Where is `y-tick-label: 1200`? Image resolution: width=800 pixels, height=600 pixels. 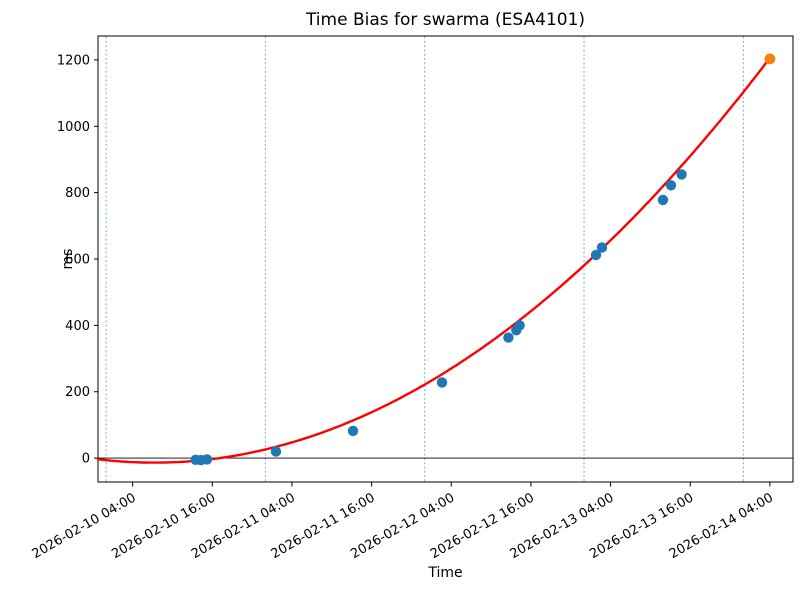
y-tick-label: 1200 is located at coordinates (73, 60).